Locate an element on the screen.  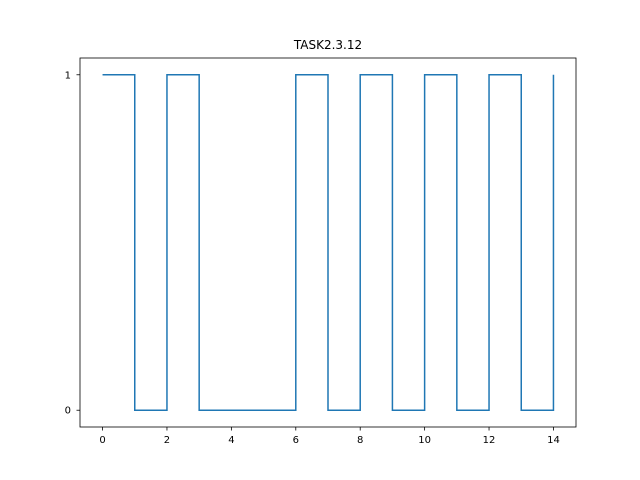
x-tick-label: 8 is located at coordinates (360, 440).